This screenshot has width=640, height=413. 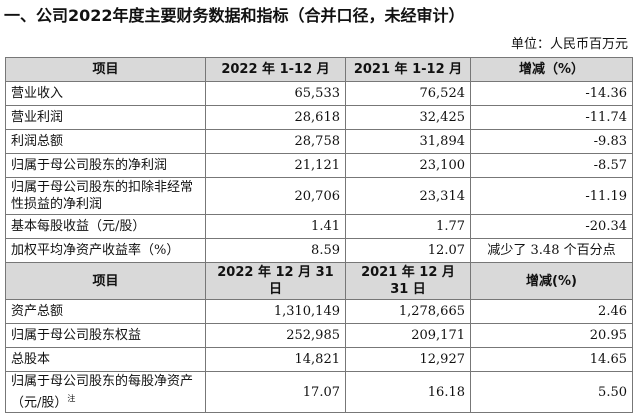 What do you see at coordinates (105, 311) in the screenshot?
I see `item-cell: 资产总额` at bounding box center [105, 311].